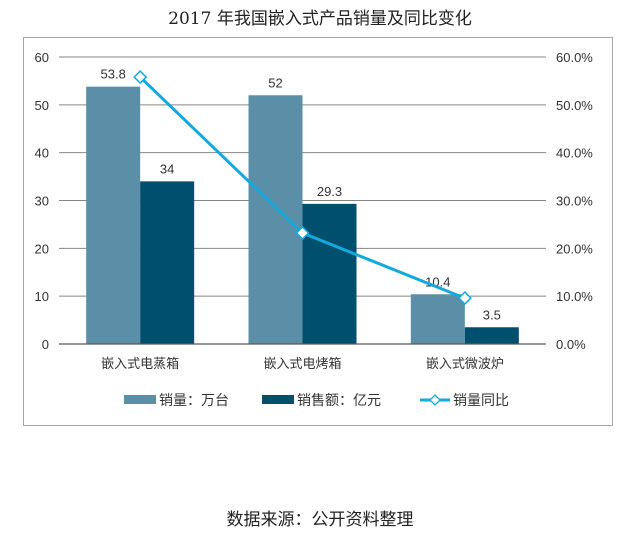  What do you see at coordinates (194, 401) in the screenshot?
I see `legend-label: 销量：万台` at bounding box center [194, 401].